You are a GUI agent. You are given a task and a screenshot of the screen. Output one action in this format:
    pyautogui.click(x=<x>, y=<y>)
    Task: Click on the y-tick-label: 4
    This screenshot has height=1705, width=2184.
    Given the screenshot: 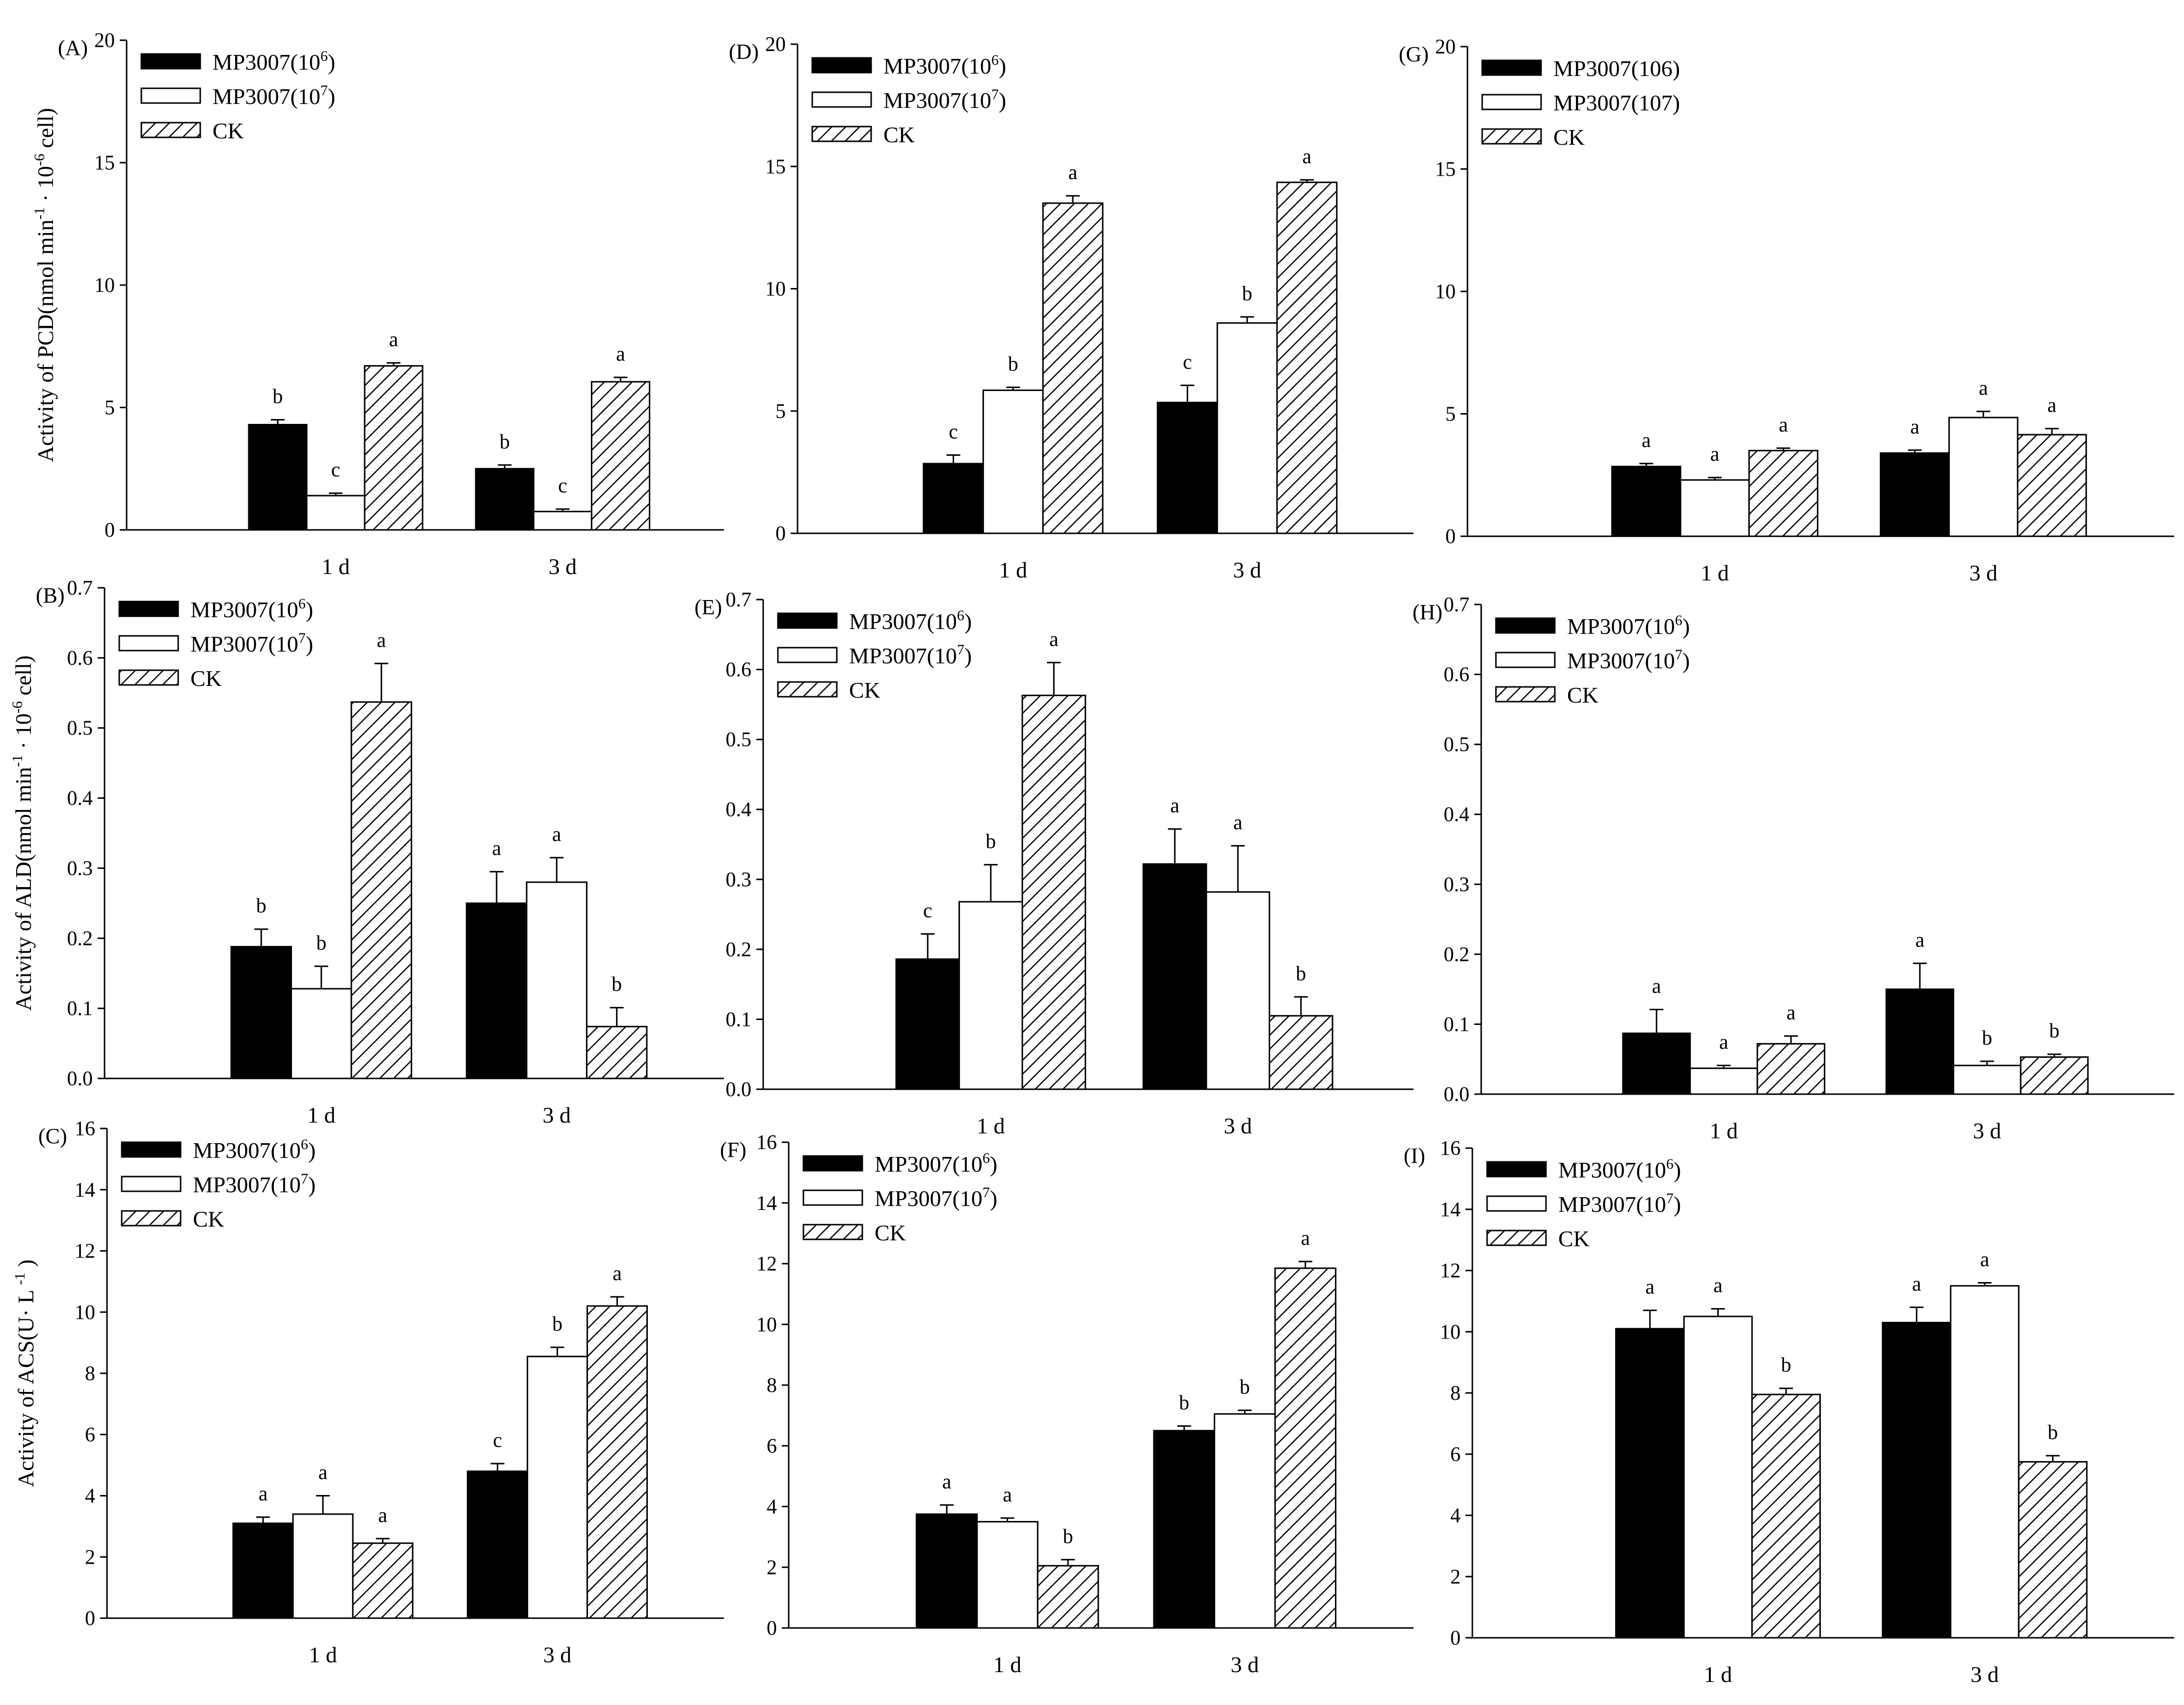 What is the action you would take?
    pyautogui.click(x=772, y=1507)
    